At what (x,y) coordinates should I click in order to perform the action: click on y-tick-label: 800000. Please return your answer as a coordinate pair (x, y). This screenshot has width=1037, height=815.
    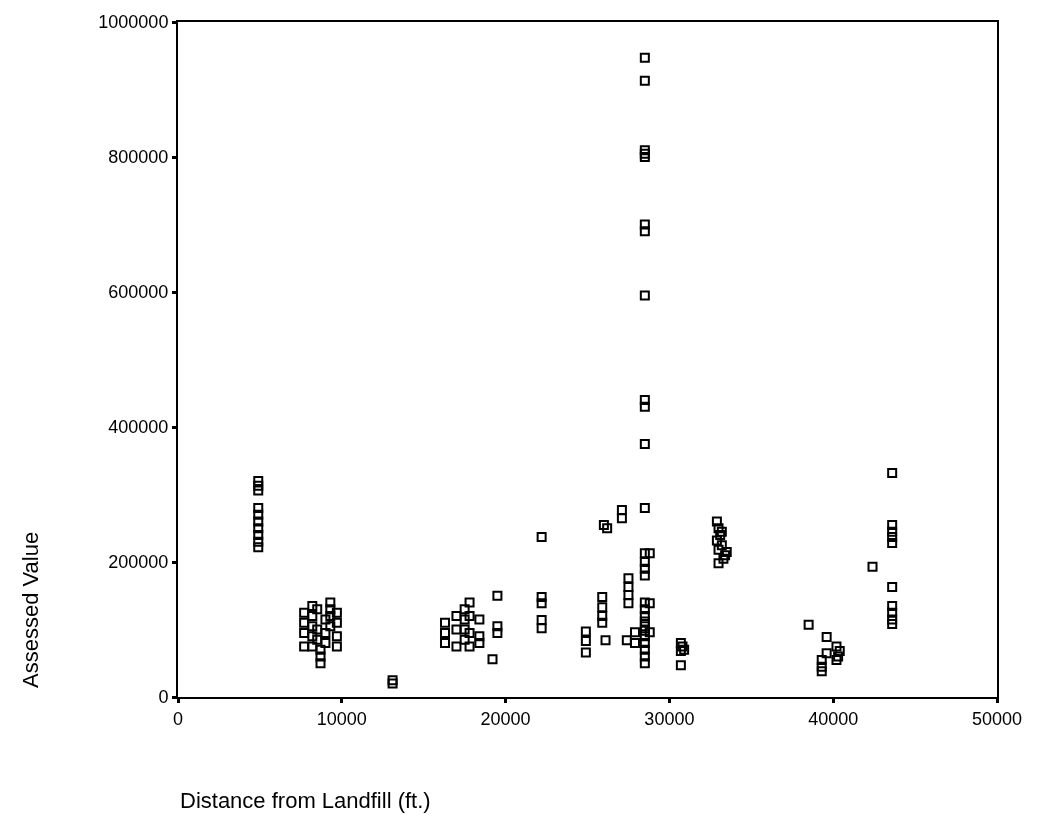
    Looking at the image, I should click on (138, 157).